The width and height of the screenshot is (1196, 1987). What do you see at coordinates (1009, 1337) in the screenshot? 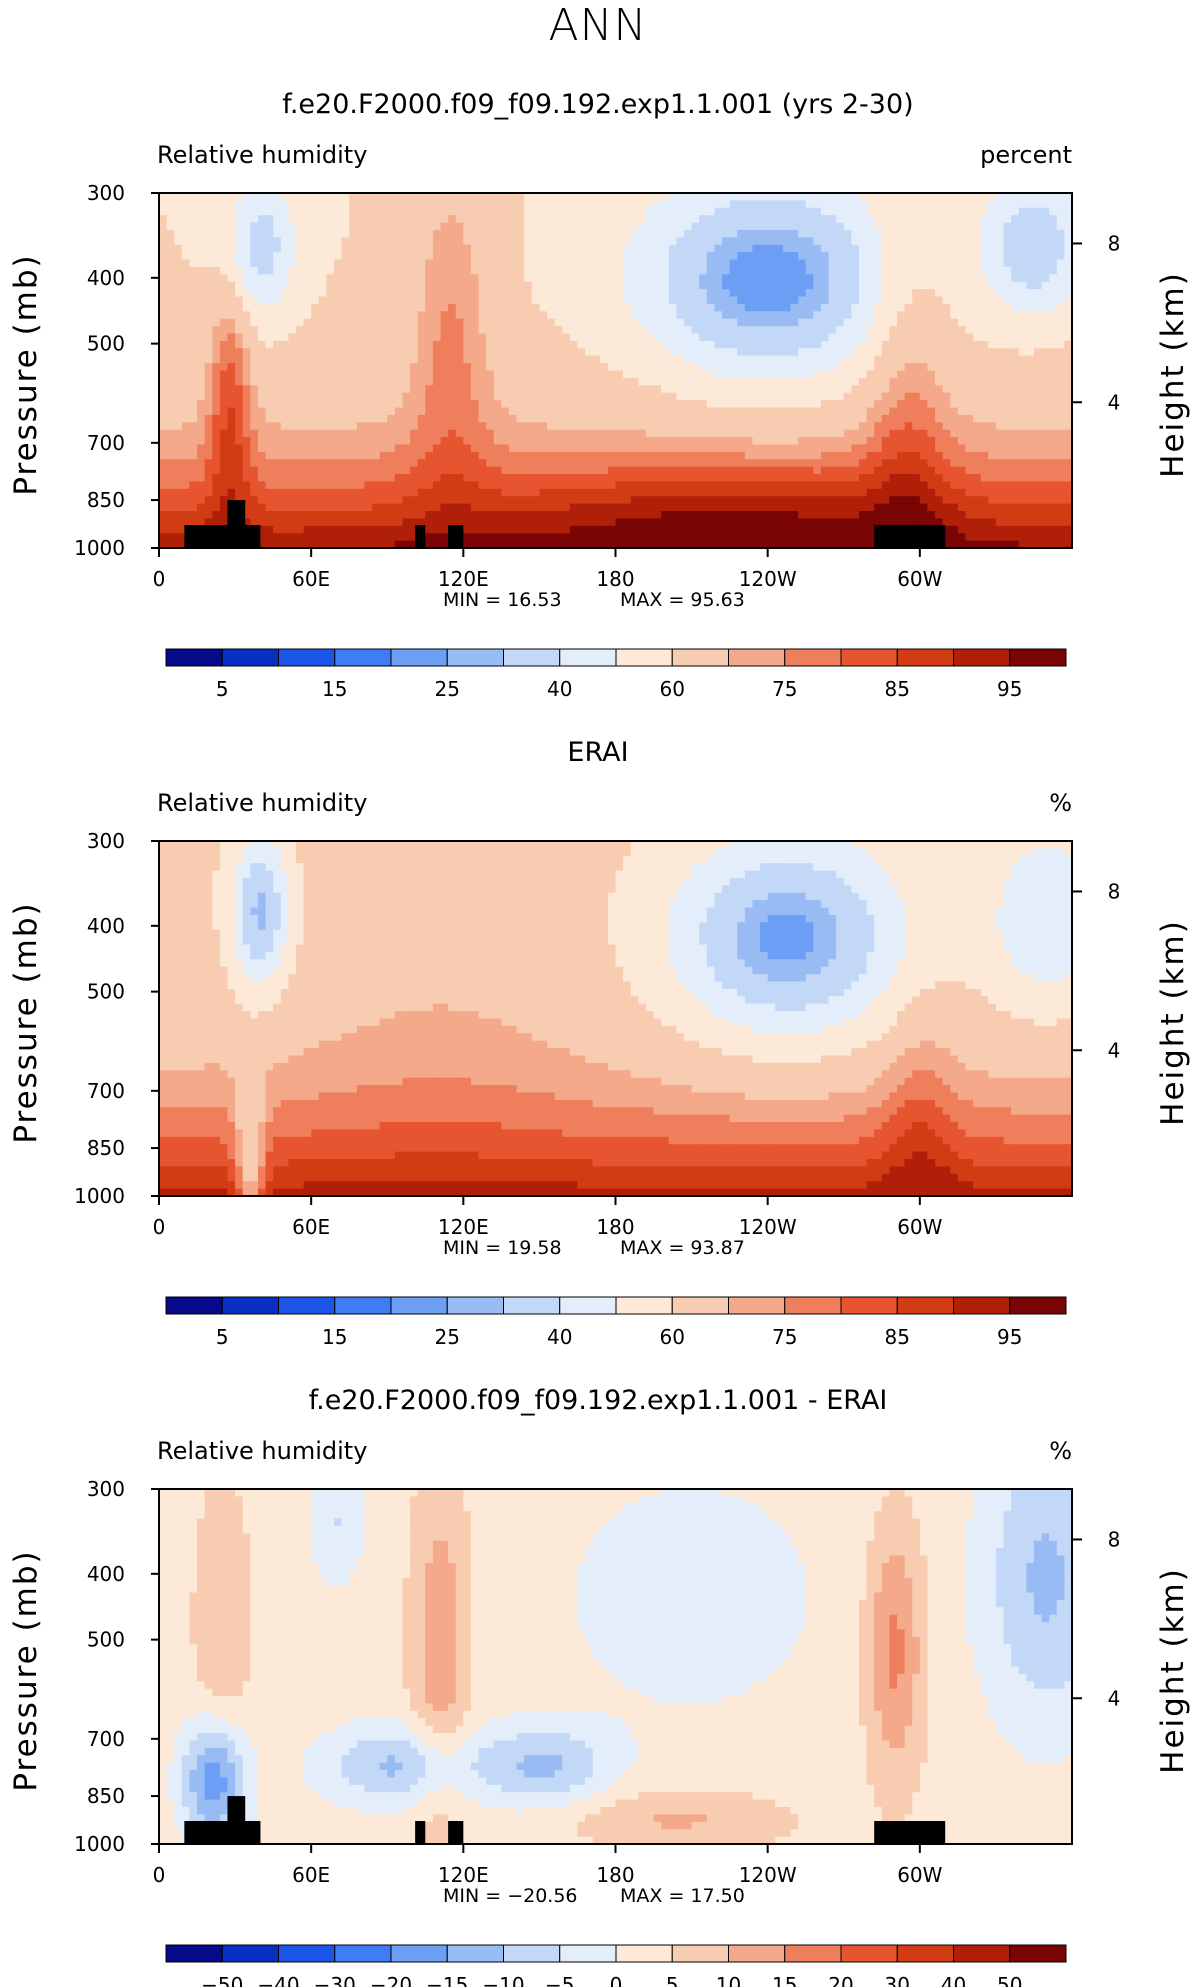
I see `colorbar-label: 95` at bounding box center [1009, 1337].